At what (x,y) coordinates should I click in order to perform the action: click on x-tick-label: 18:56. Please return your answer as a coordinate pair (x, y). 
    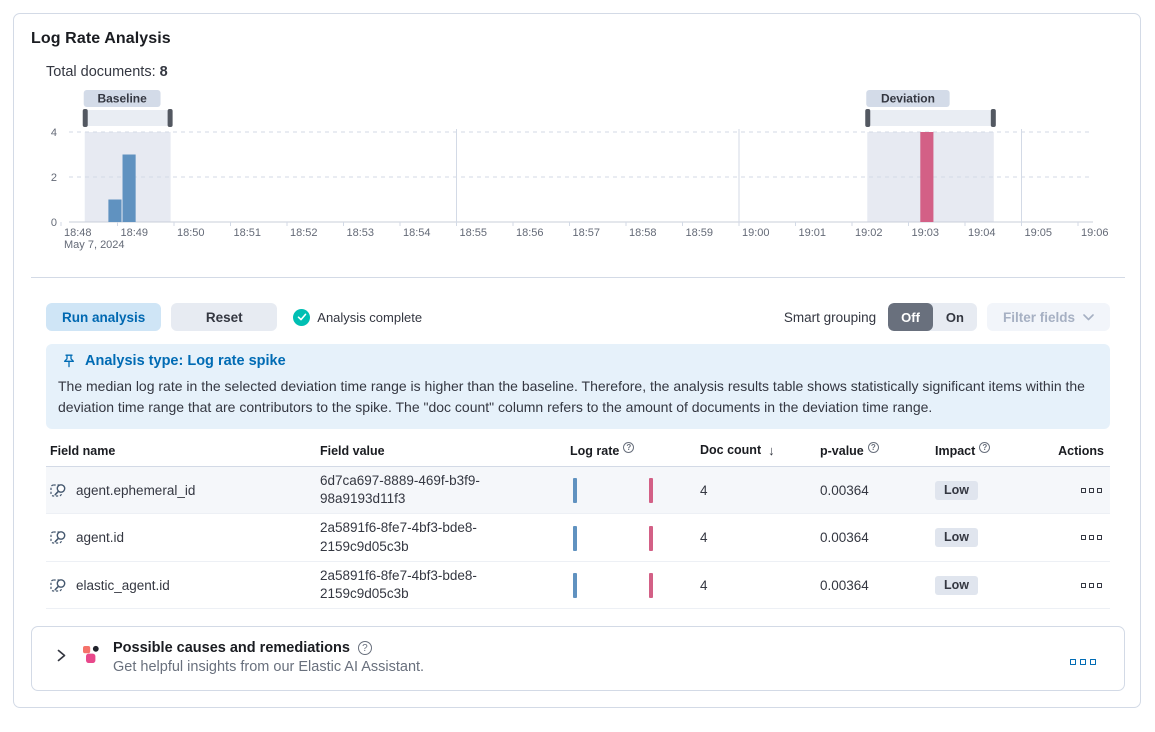
    Looking at the image, I should click on (530, 233).